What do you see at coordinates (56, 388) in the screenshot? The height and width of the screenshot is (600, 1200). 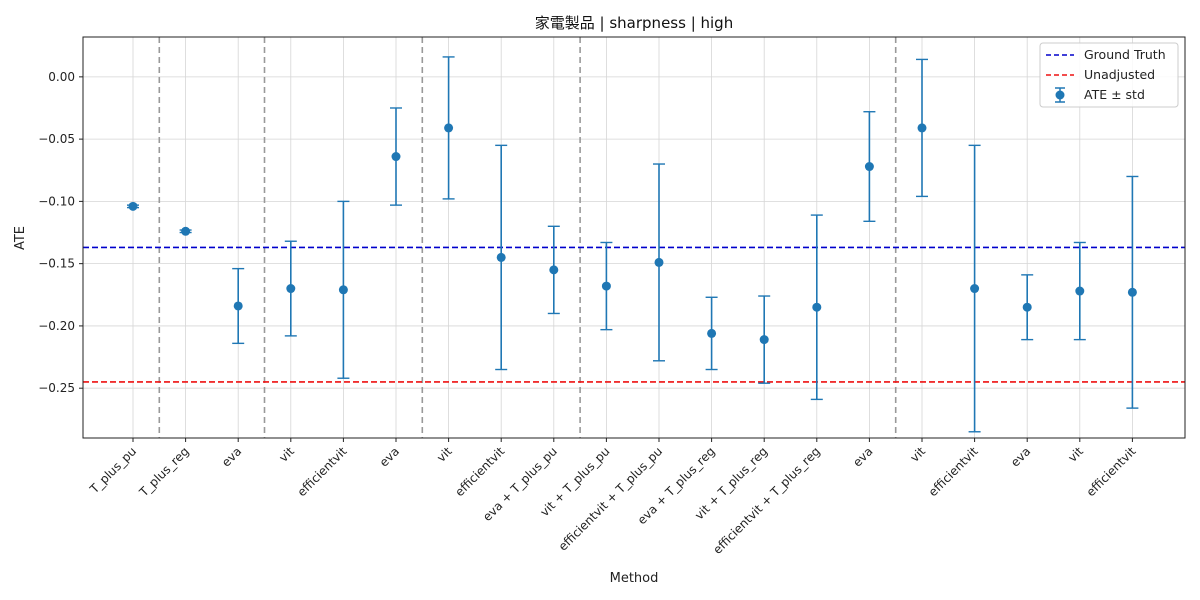 I see `y-tick-label: −0.25` at bounding box center [56, 388].